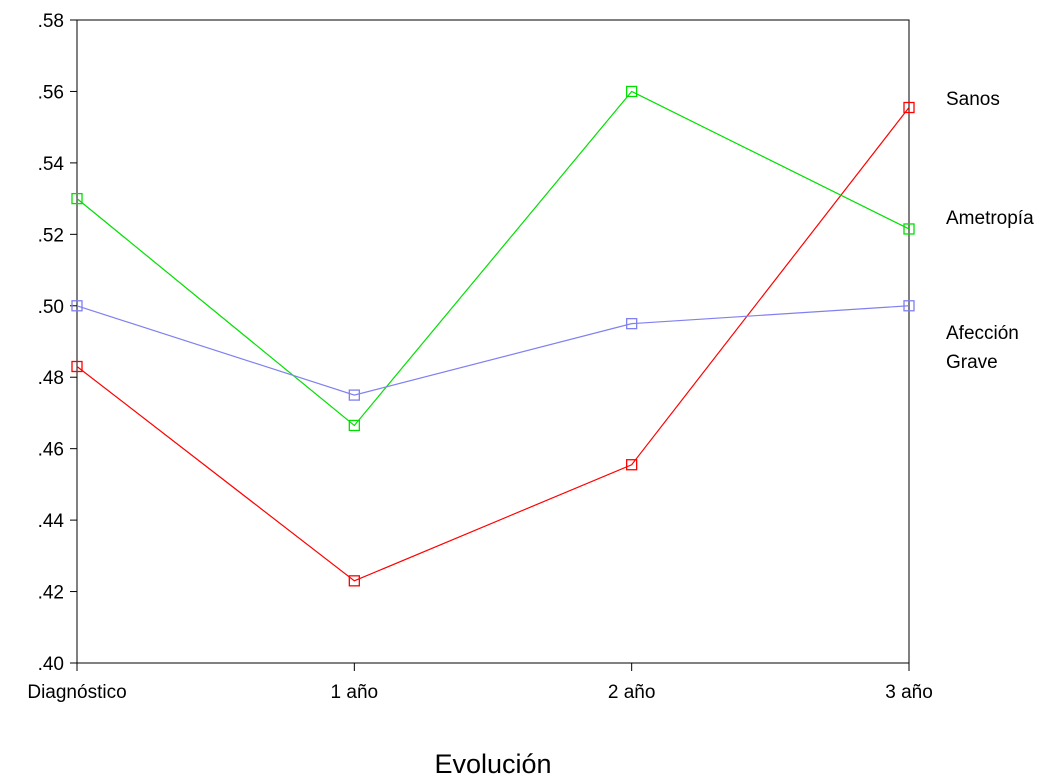 This screenshot has width=1063, height=784. What do you see at coordinates (51, 235) in the screenshot?
I see `y-tick-label: .52` at bounding box center [51, 235].